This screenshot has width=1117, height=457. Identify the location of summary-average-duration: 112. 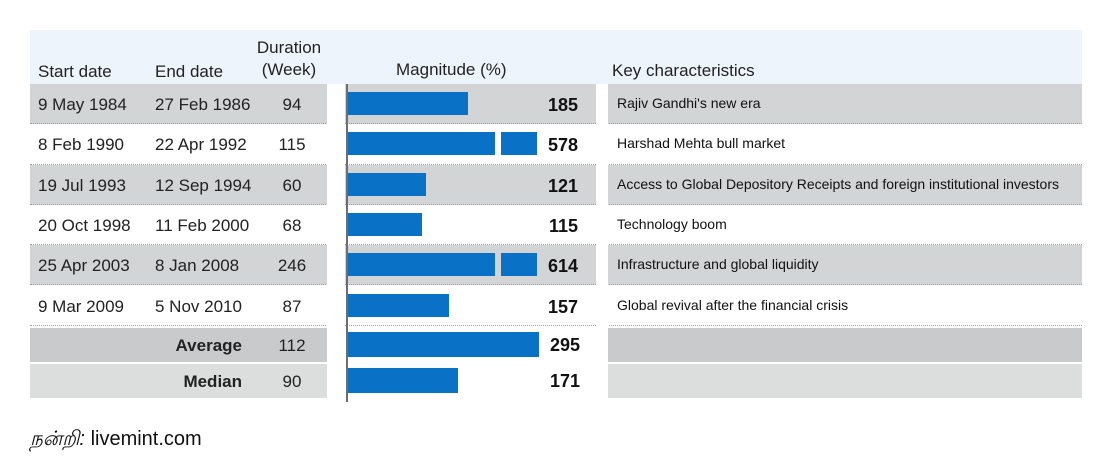
(292, 345).